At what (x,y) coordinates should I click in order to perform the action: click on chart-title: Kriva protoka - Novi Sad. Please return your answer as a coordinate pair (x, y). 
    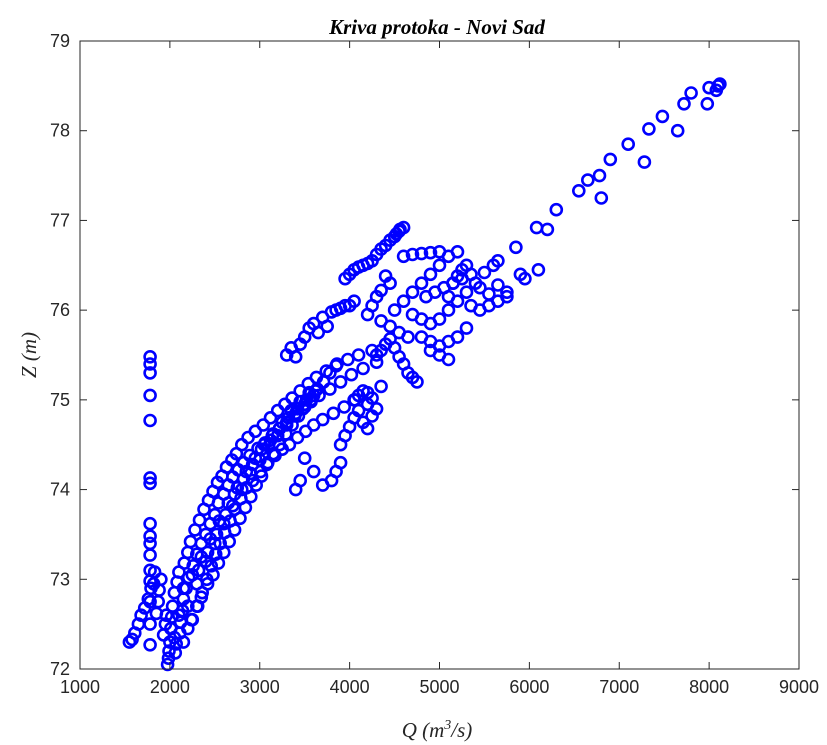
    Looking at the image, I should click on (436, 27).